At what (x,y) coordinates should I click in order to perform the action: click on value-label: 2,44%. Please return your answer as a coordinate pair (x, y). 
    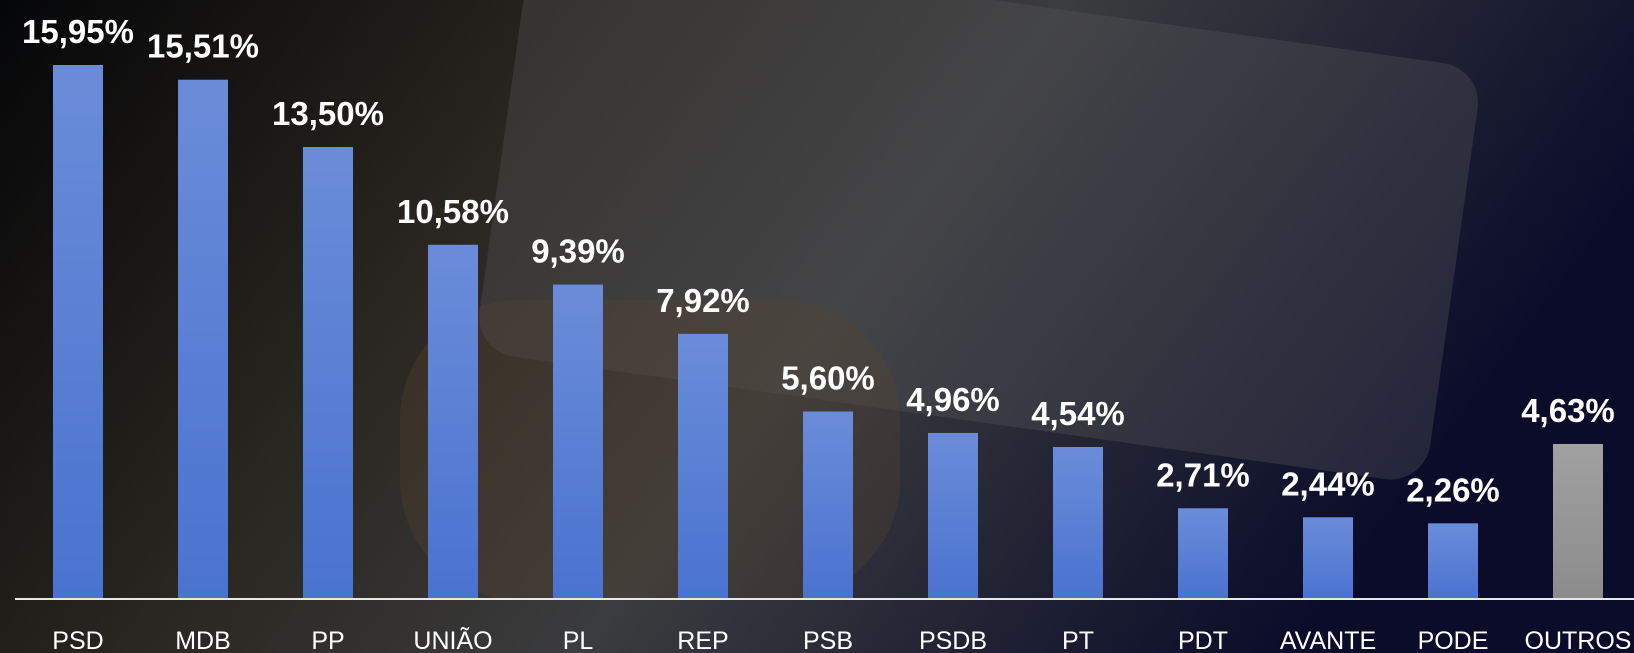
    Looking at the image, I should click on (1328, 483).